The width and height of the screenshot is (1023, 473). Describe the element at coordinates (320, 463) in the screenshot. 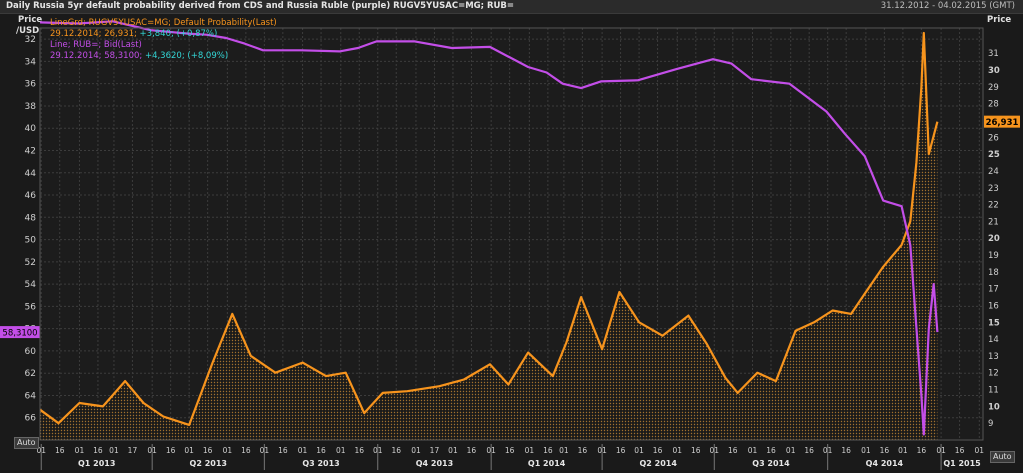

I see `quarter-label: Q3 2013` at that location.